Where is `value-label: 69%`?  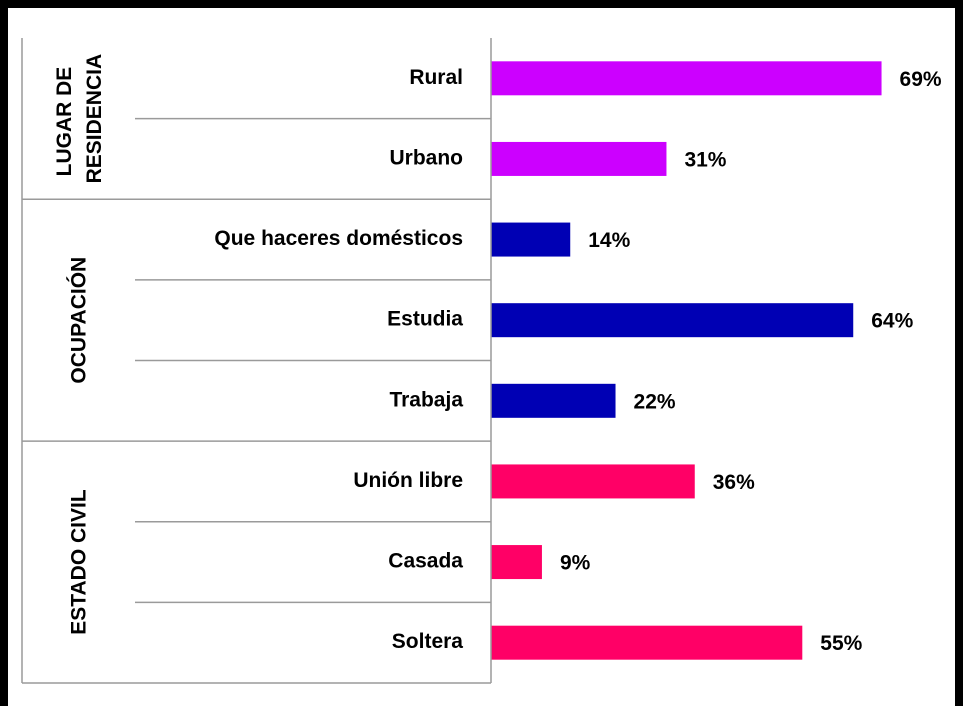 value-label: 69% is located at coordinates (921, 79).